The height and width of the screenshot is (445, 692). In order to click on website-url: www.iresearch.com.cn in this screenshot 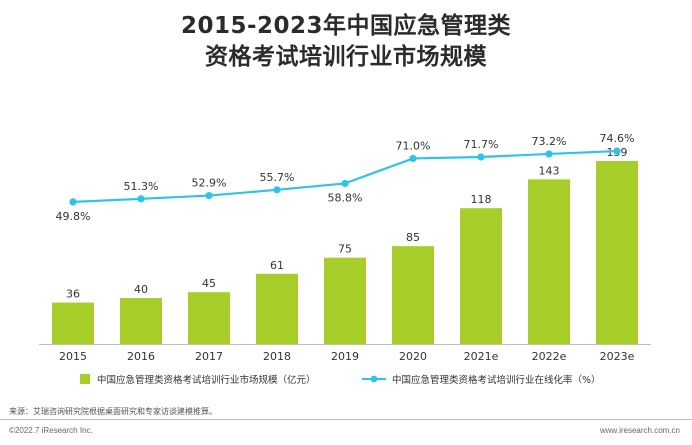, I will do `click(639, 430)`.